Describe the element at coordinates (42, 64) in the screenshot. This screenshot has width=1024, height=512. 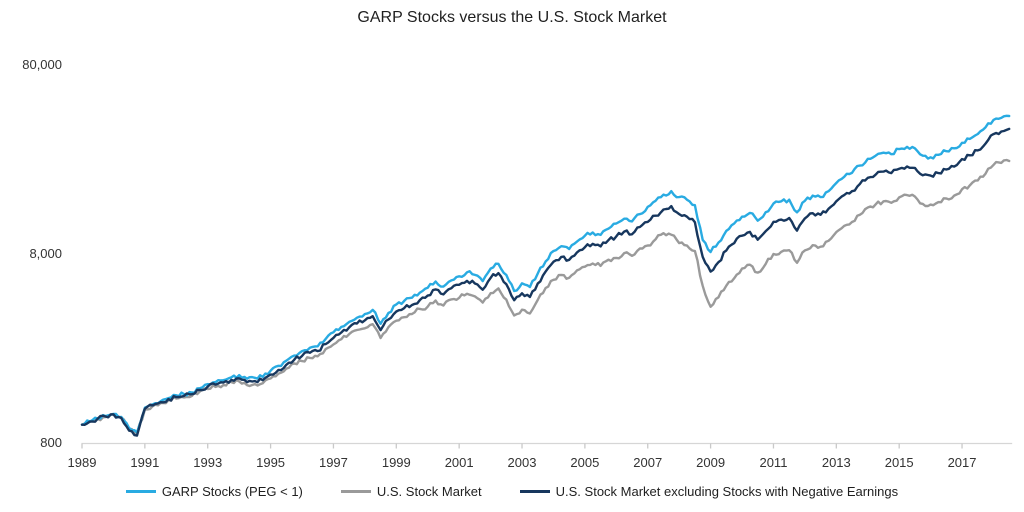
I see `y-axis-tick-label: 80,000` at that location.